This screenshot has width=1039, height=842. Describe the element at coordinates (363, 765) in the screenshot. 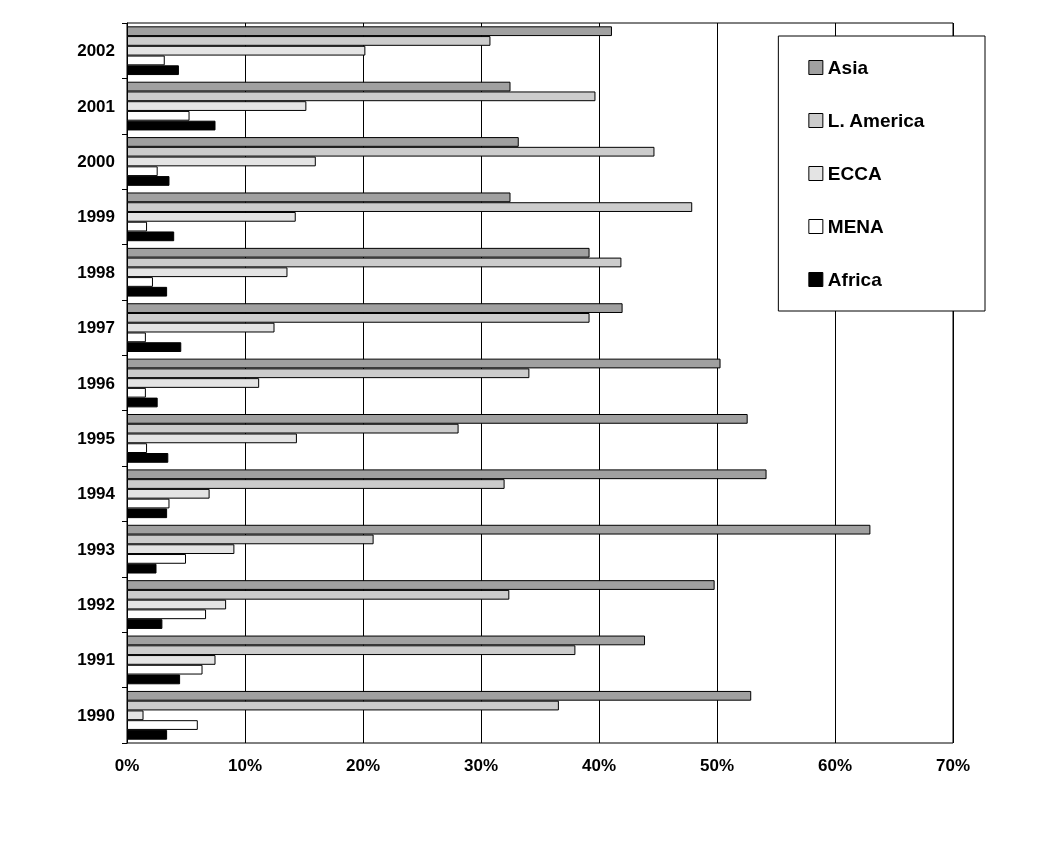

I see `x-tick-label: 20%` at that location.